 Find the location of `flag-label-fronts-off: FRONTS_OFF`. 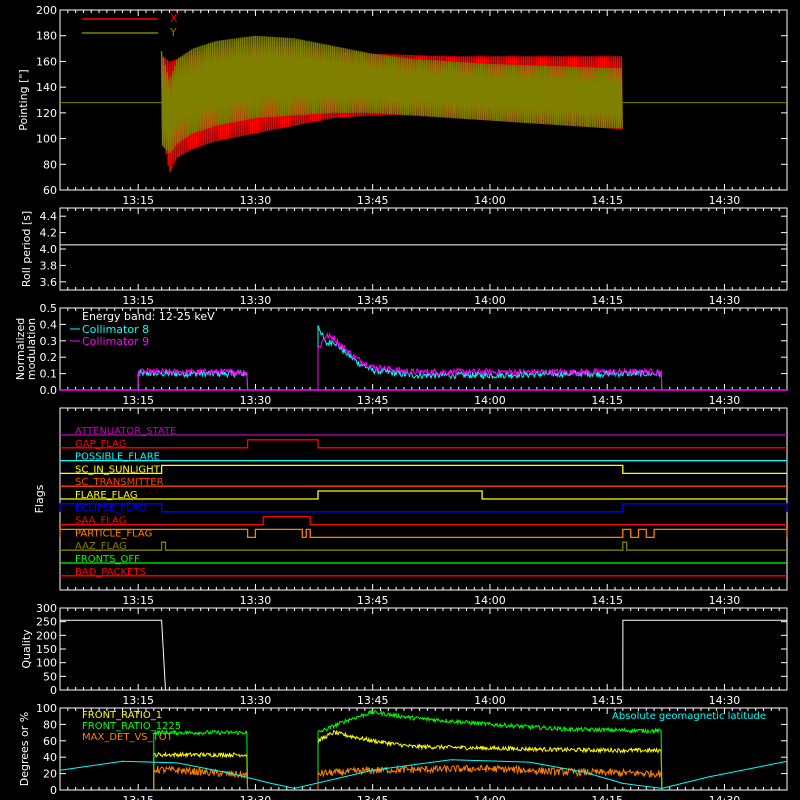

flag-label-fronts-off: FRONTS_OFF is located at coordinates (107, 559).